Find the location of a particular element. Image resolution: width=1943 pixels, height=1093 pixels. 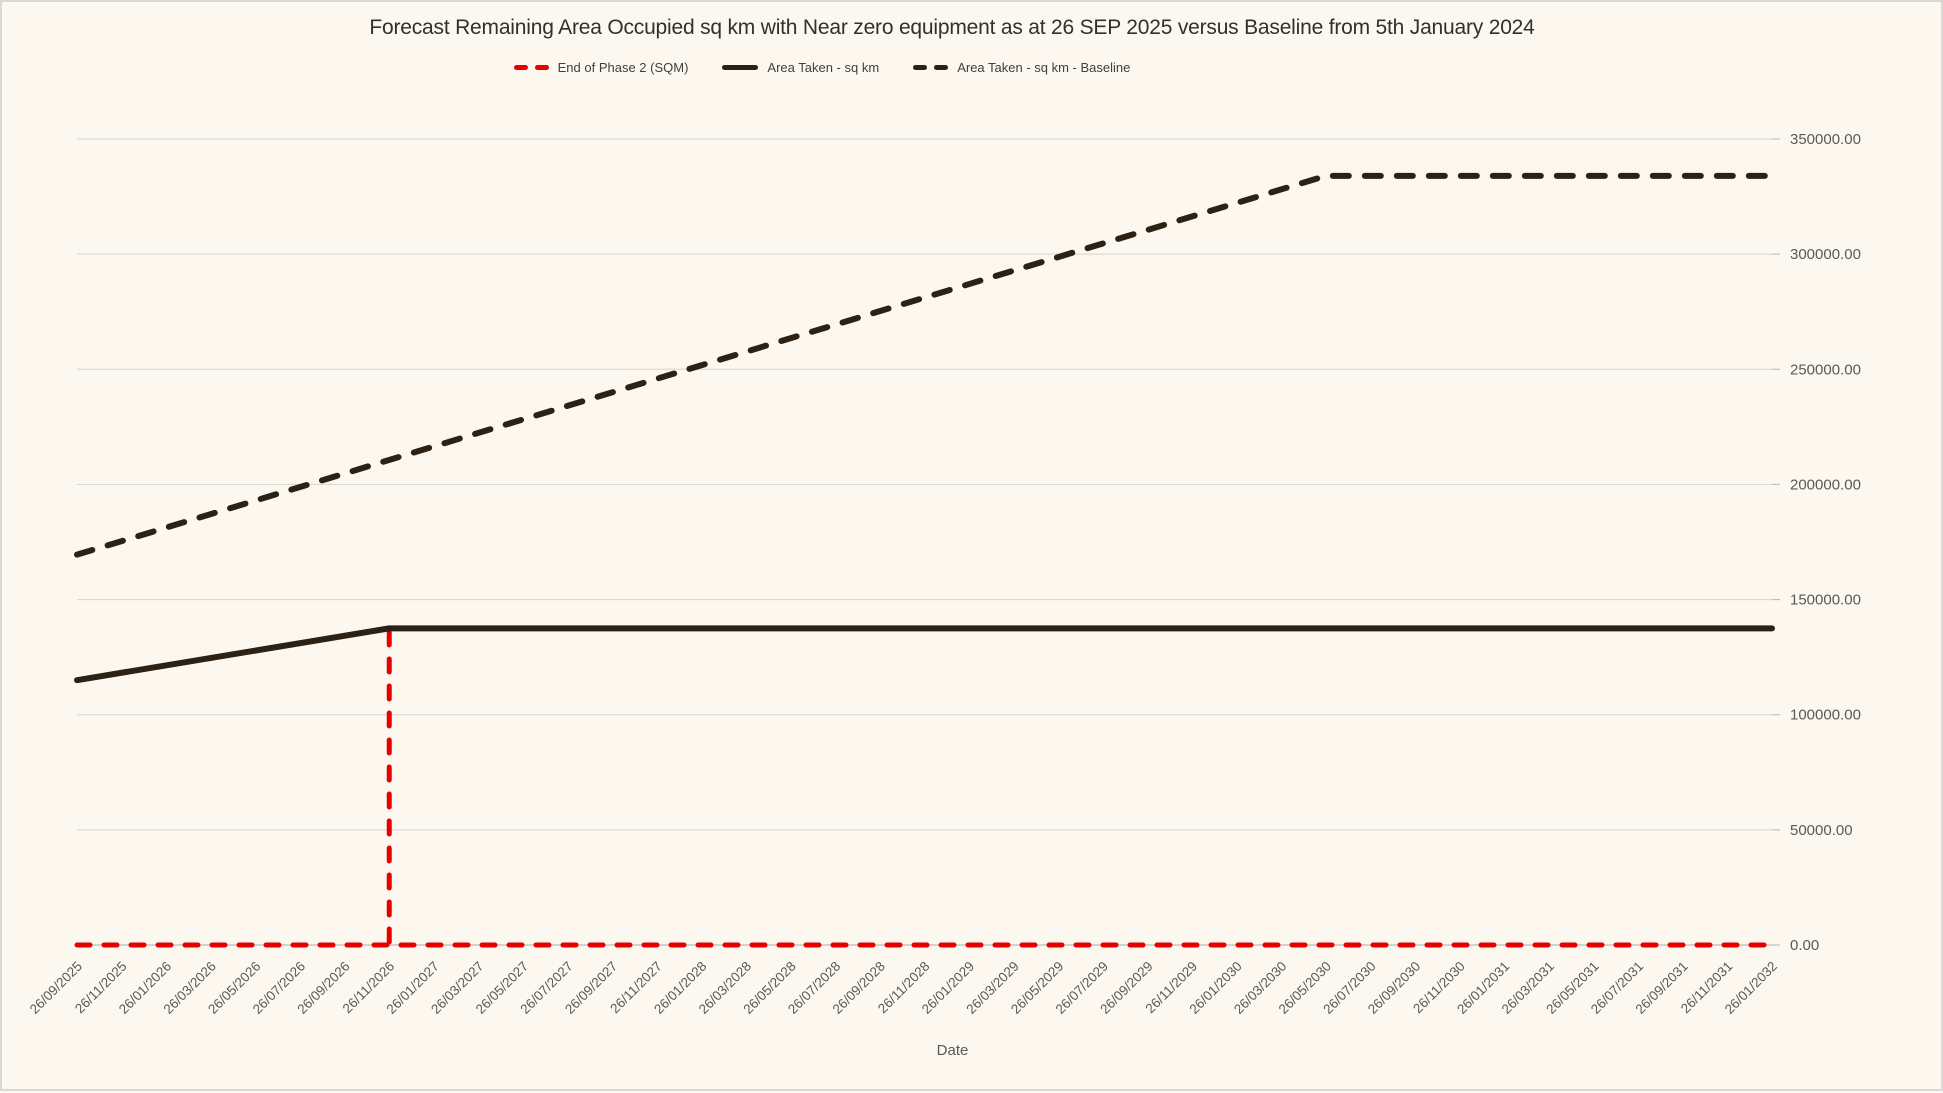

y-axis-label: 350000.00 is located at coordinates (1825, 139).